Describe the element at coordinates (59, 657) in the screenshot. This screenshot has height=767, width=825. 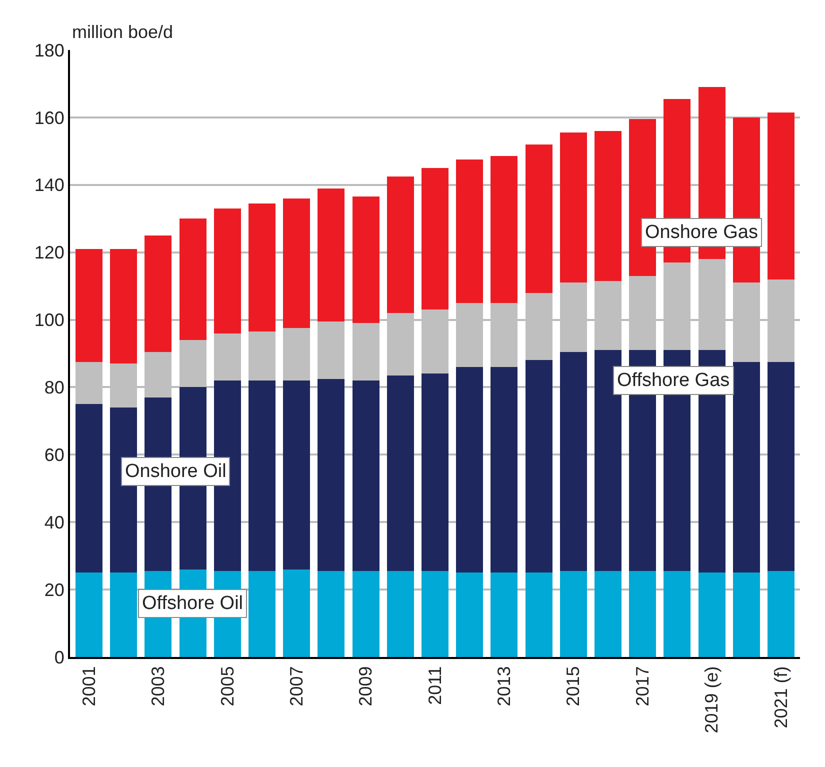
I see `y-tick-label: 0` at that location.